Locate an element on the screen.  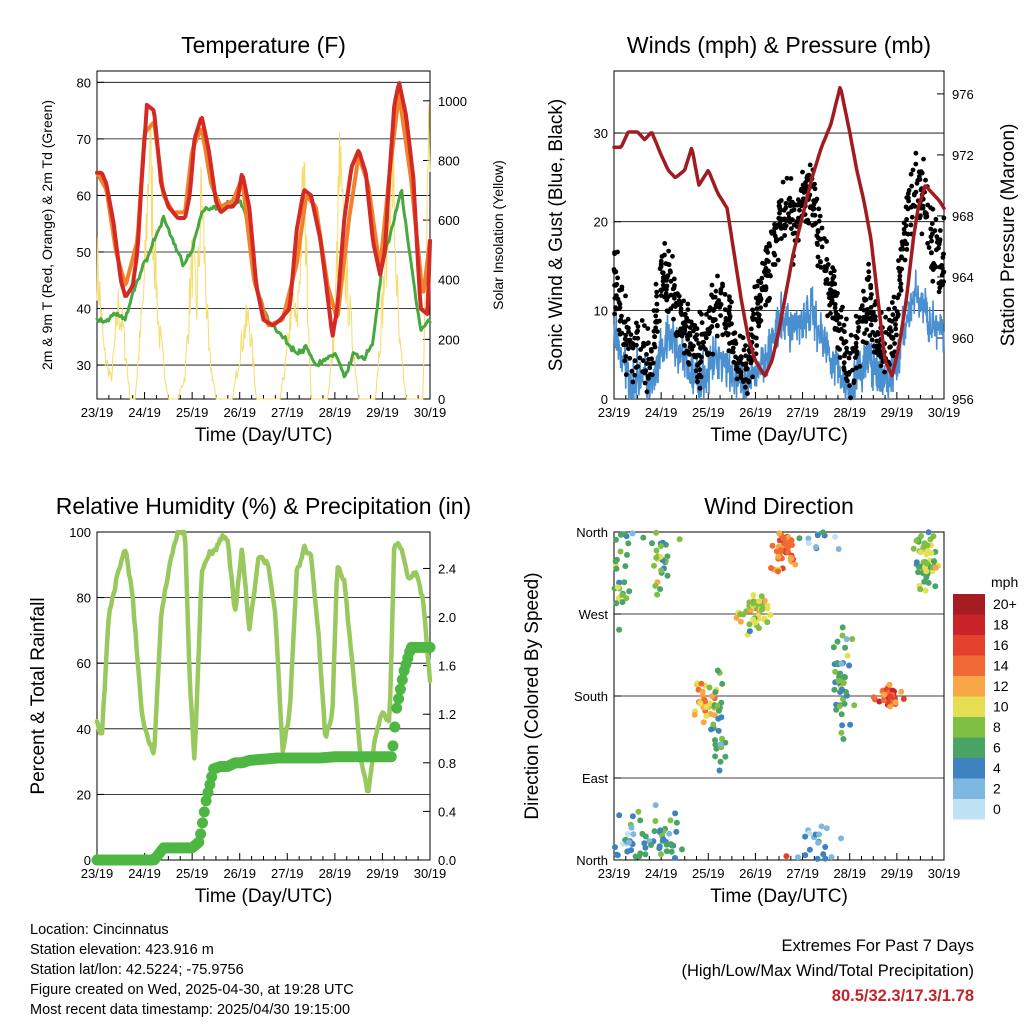
direction-tick-label: East is located at coordinates (595, 778).